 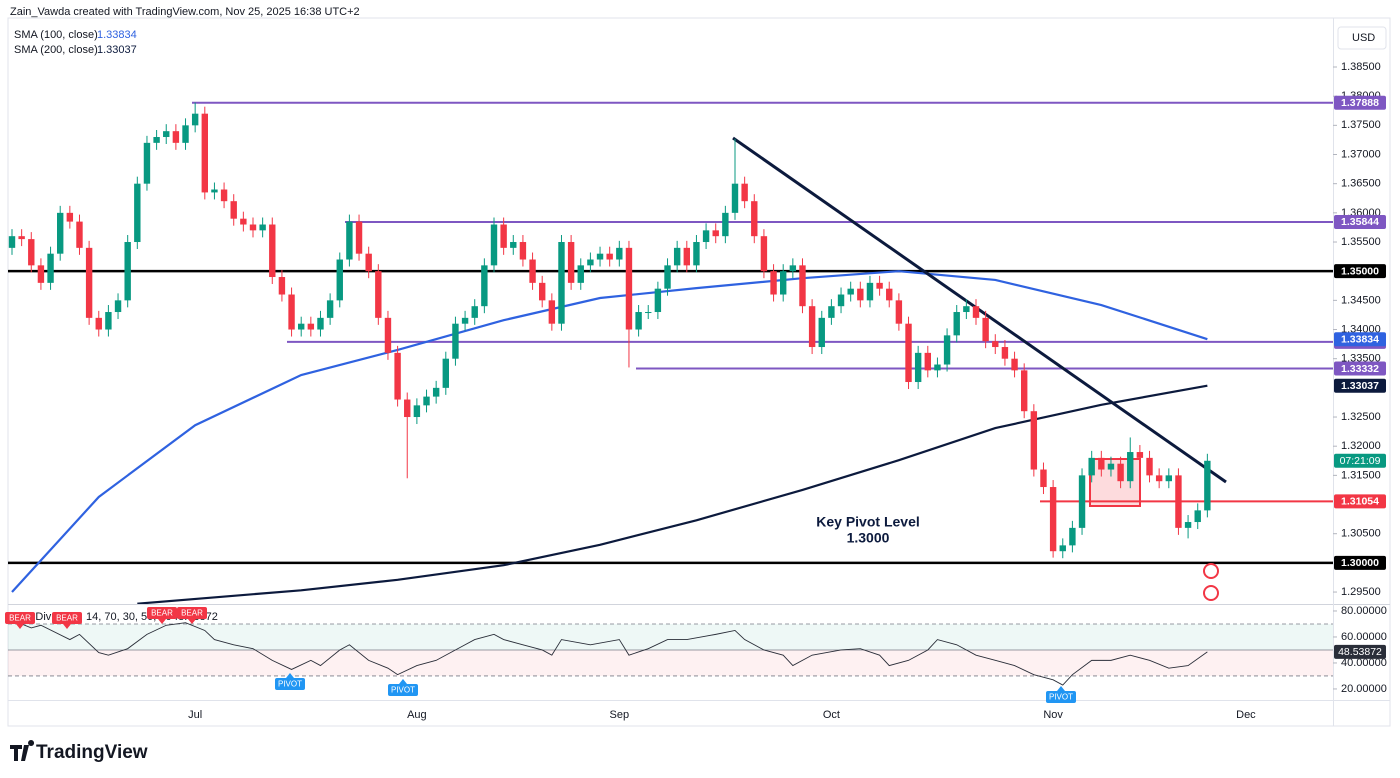 What do you see at coordinates (1361, 125) in the screenshot?
I see `y-tick-label: 1.37500` at bounding box center [1361, 125].